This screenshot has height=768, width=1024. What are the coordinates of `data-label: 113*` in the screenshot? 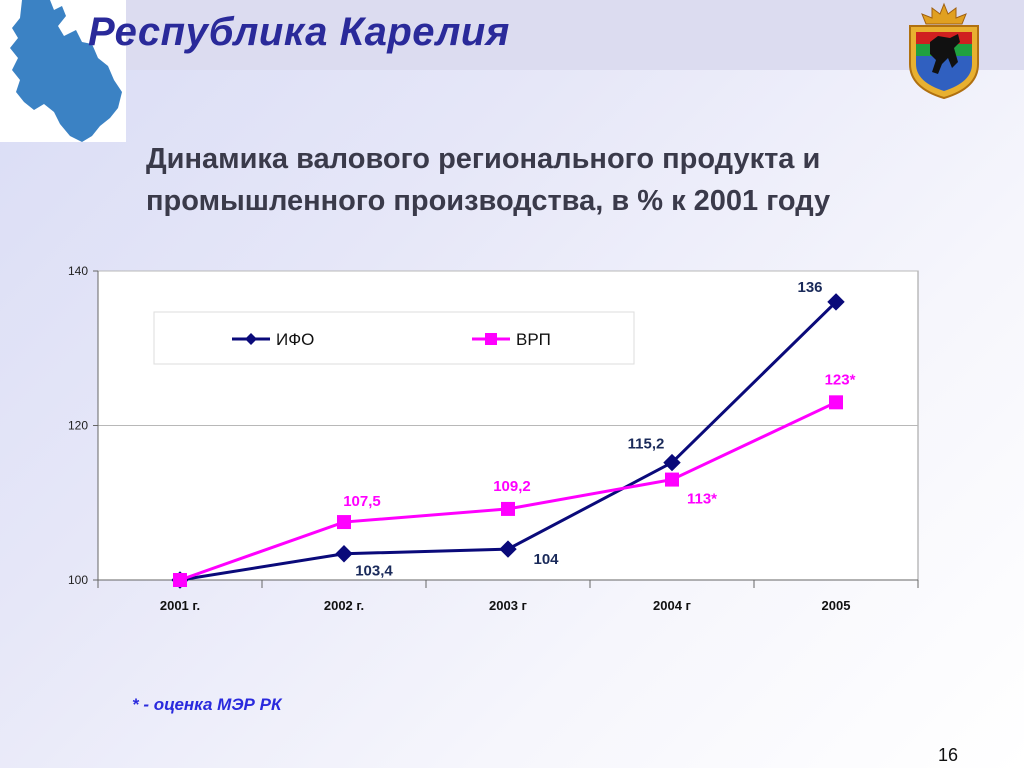 It's located at (702, 499).